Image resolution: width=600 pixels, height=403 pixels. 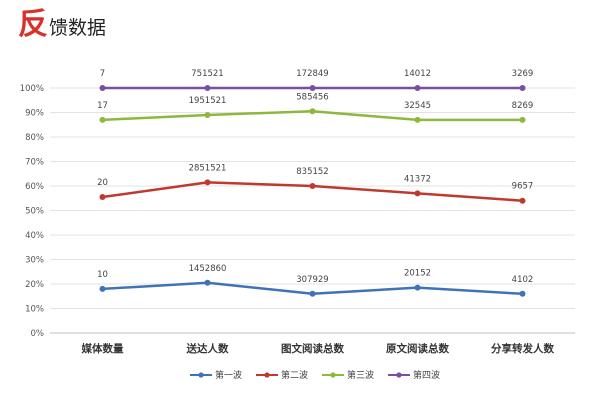 What do you see at coordinates (207, 348) in the screenshot?
I see `x-tick-label: 送达人数` at bounding box center [207, 348].